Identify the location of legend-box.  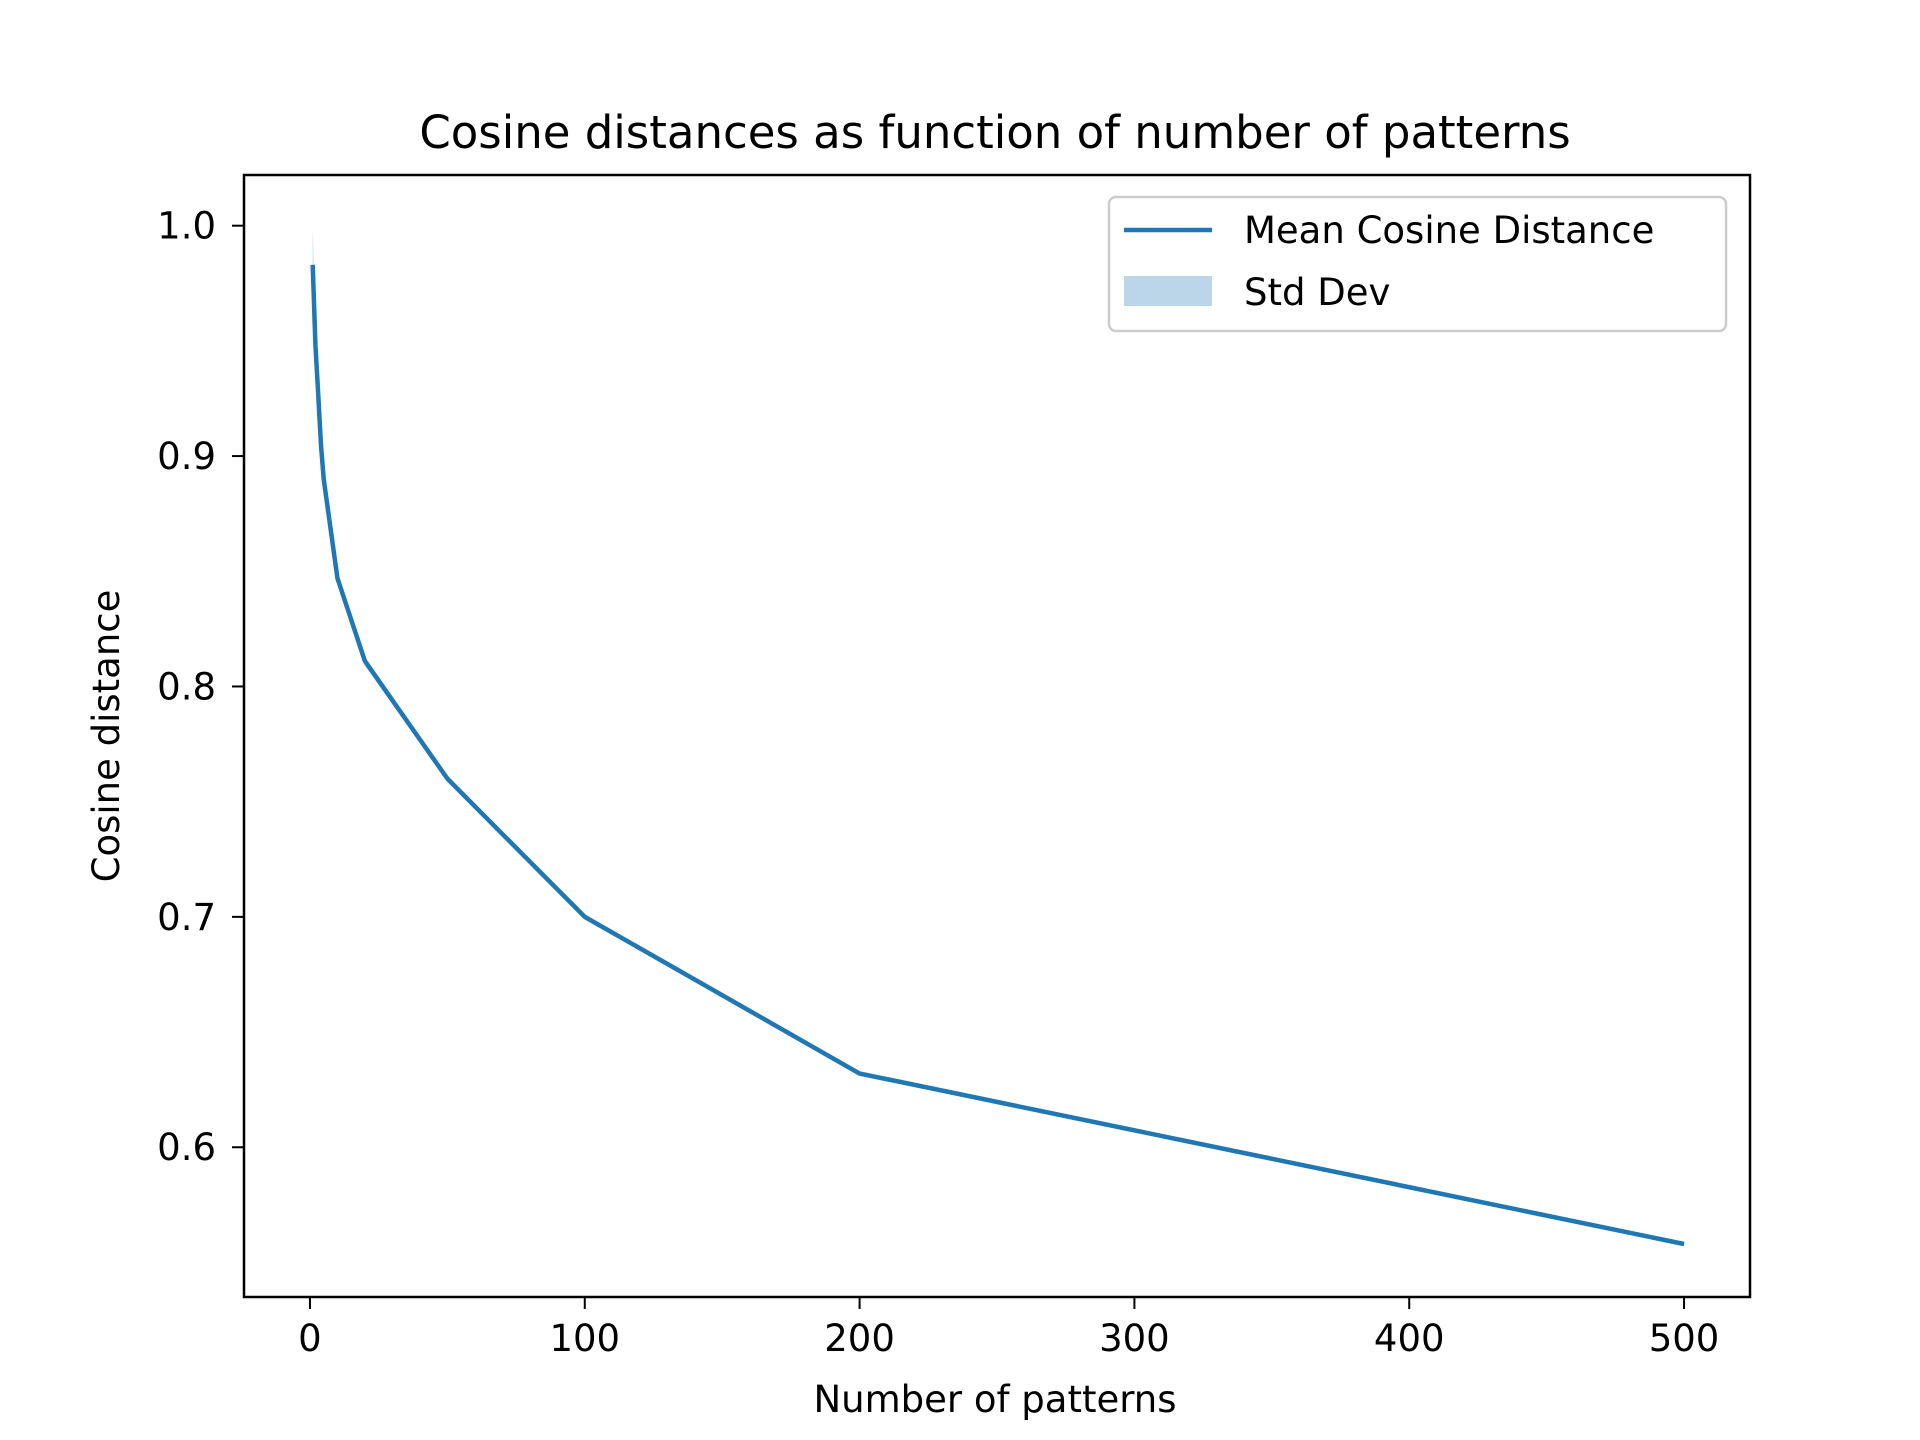
(1417, 264).